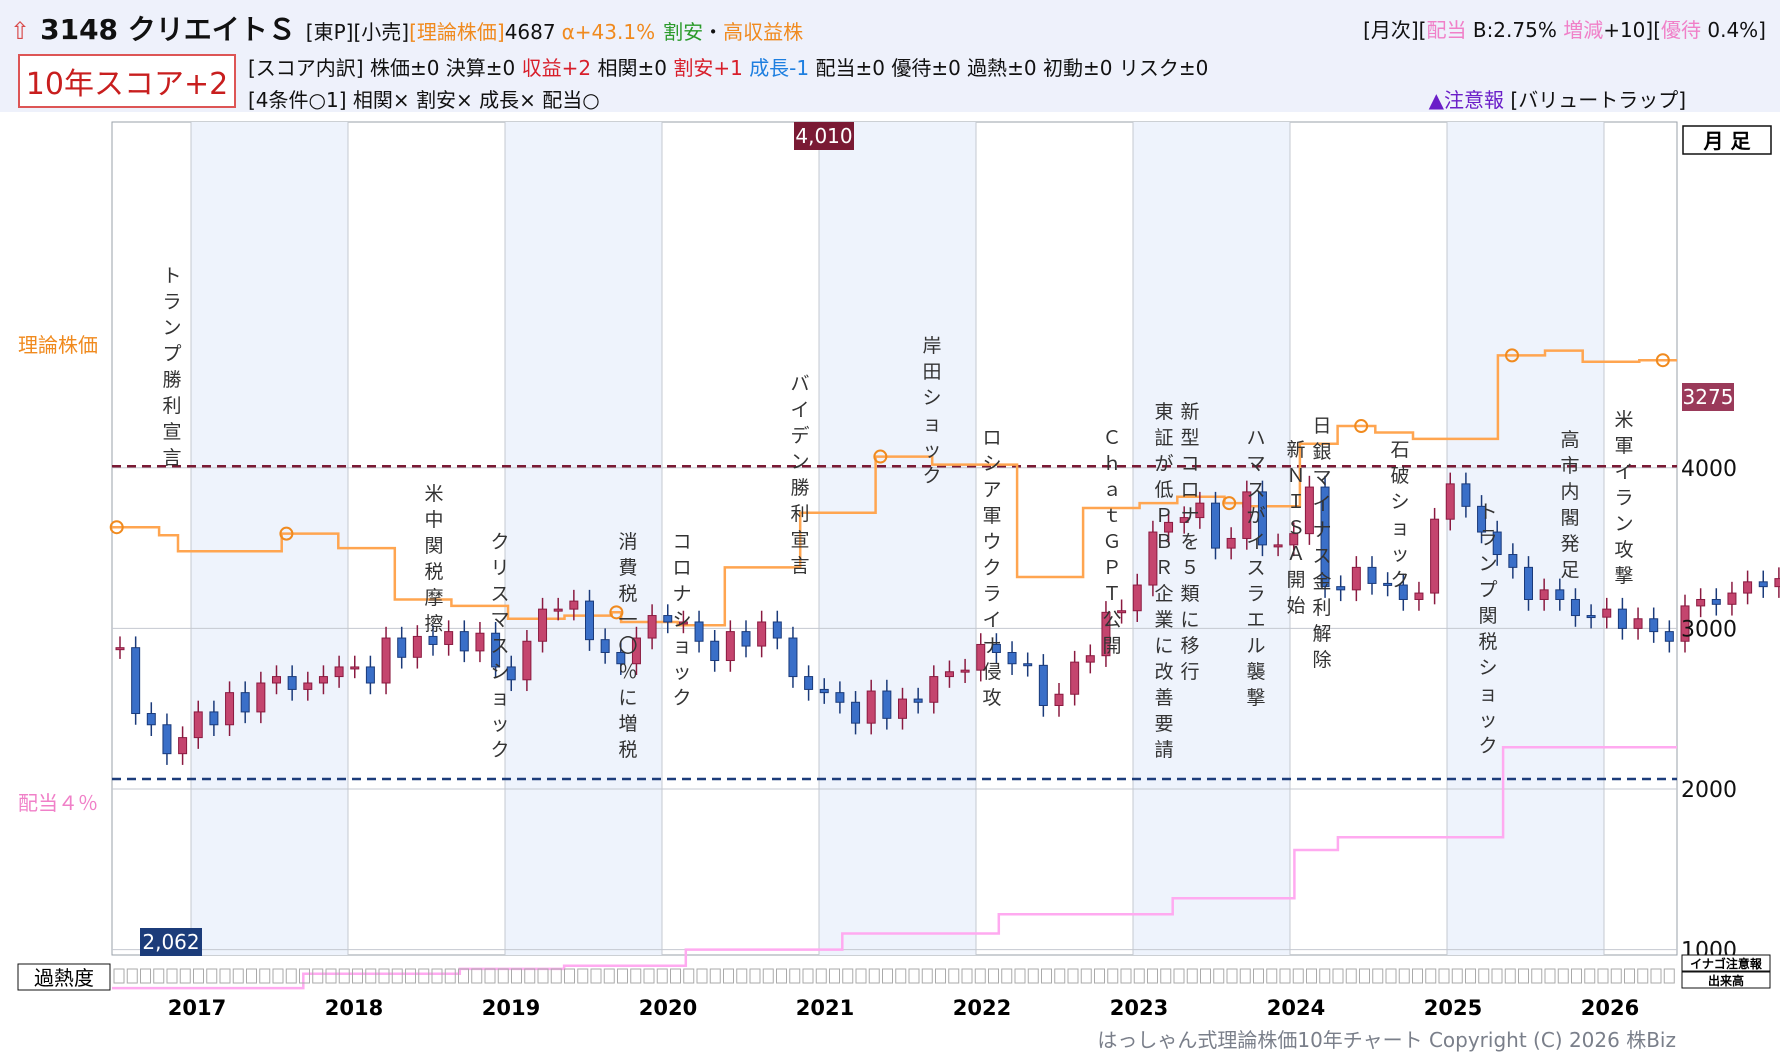 The height and width of the screenshot is (1054, 1780). I want to click on svg-text: Ｔ, so click(1111, 594).